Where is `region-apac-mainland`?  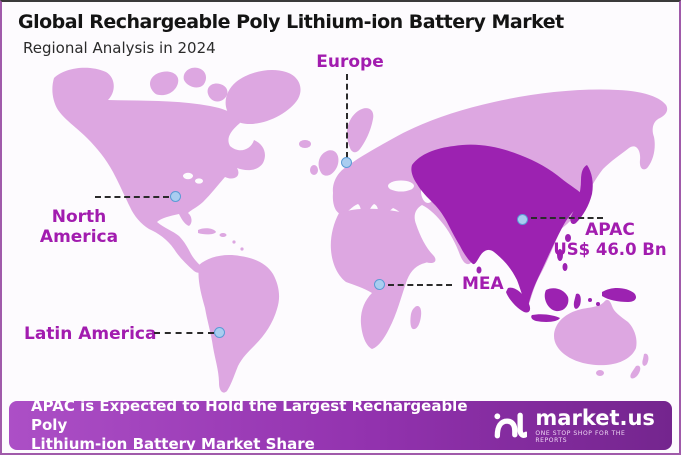
region-apac-mainland is located at coordinates (499, 225).